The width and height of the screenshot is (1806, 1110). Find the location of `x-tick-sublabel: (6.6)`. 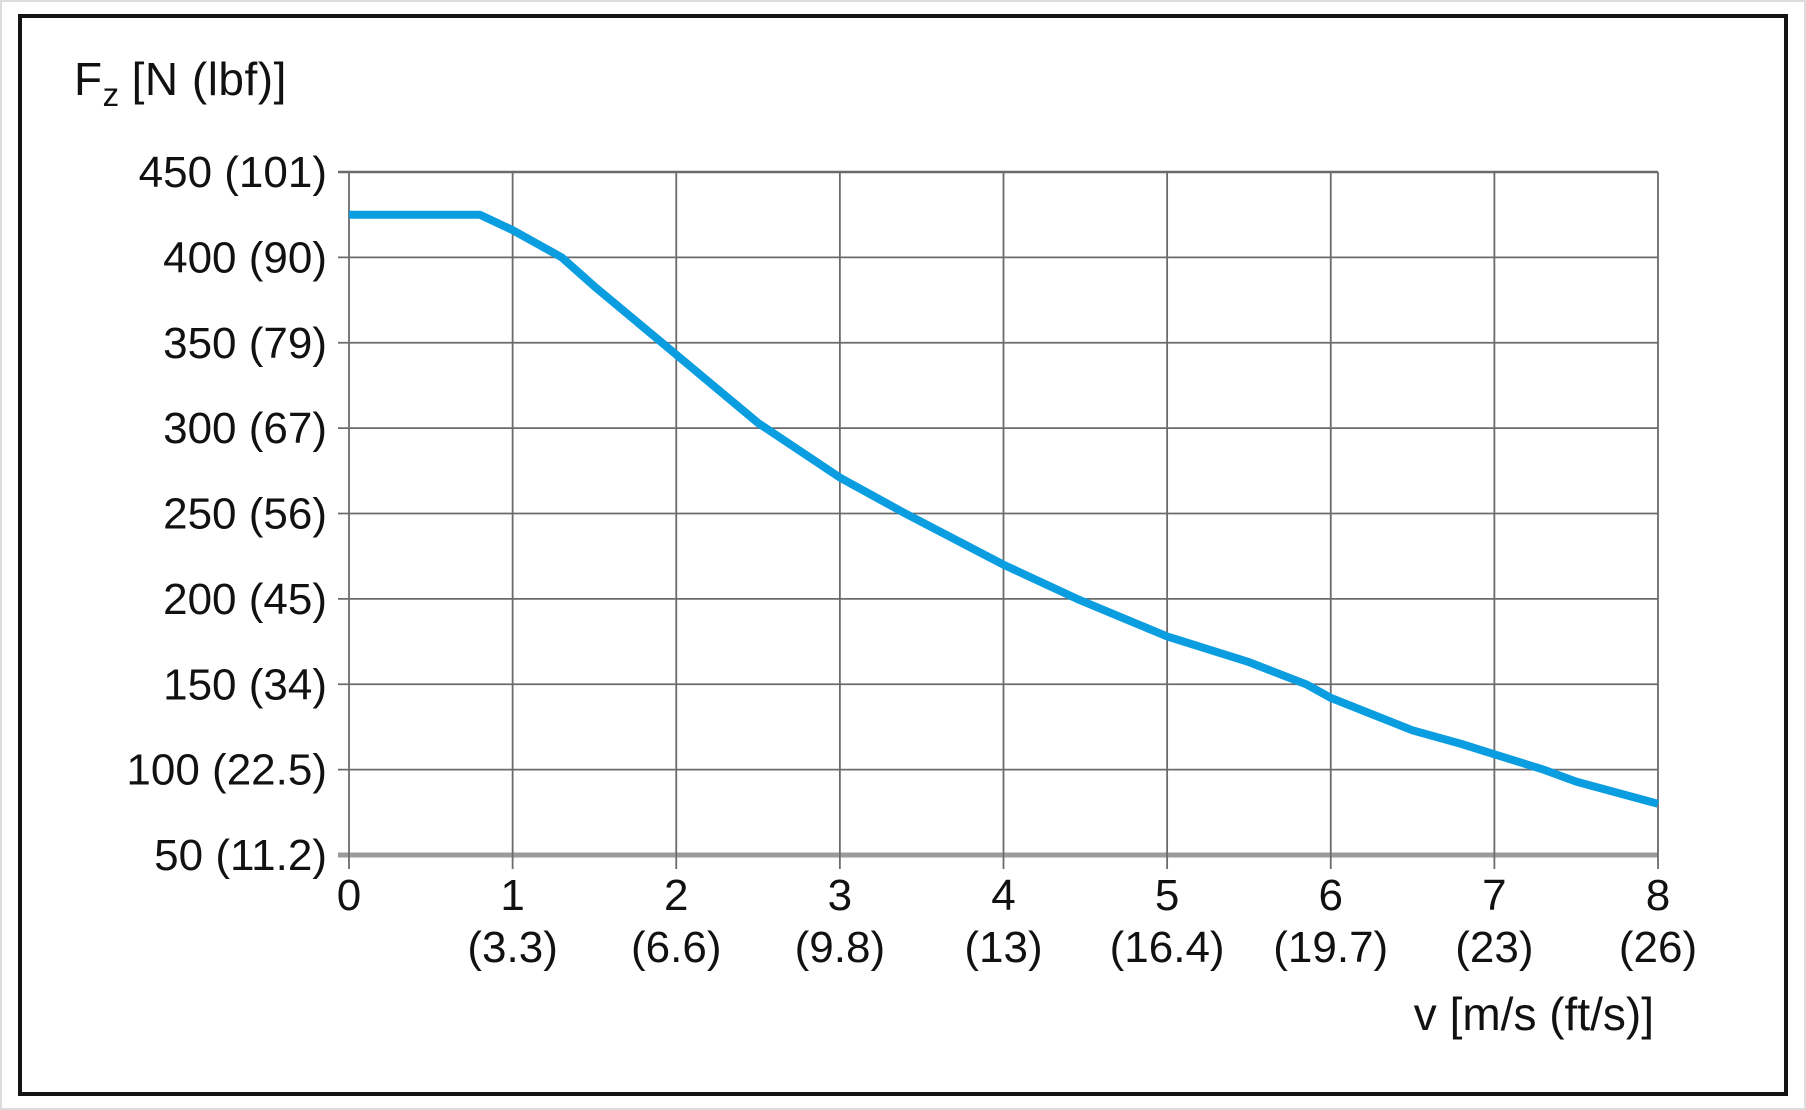

x-tick-sublabel: (6.6) is located at coordinates (676, 947).